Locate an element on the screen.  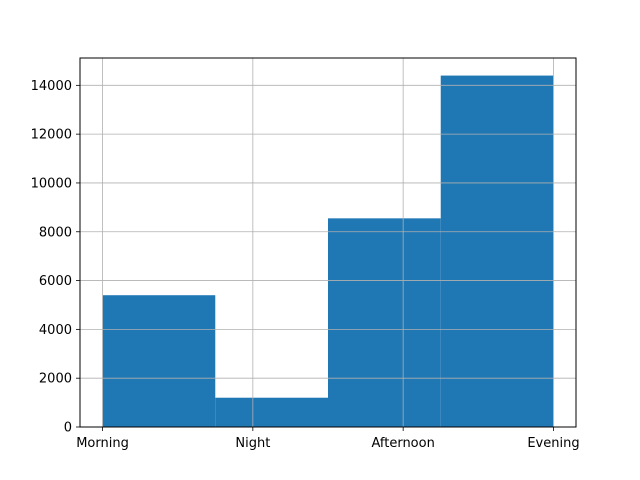
y-tick-label-7: 14000 is located at coordinates (51, 86).